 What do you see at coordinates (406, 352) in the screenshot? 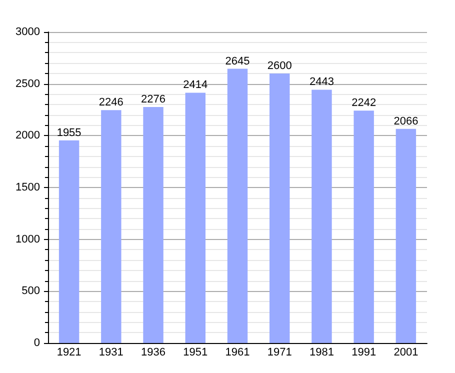
I see `x-tick-label: 2001` at bounding box center [406, 352].